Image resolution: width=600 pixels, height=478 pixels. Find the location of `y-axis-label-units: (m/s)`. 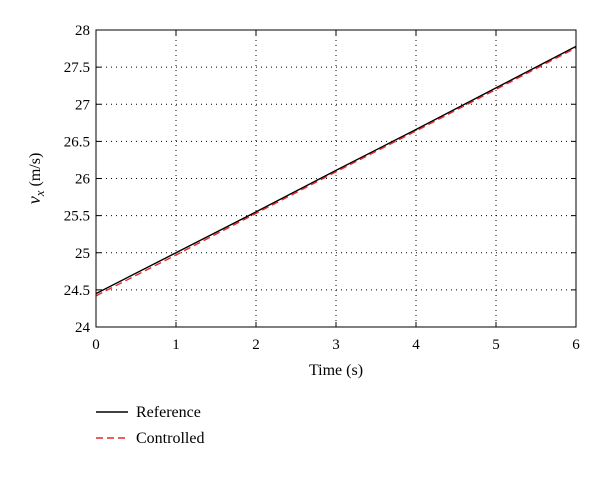

y-axis-label-units: (m/s) is located at coordinates (35, 170).